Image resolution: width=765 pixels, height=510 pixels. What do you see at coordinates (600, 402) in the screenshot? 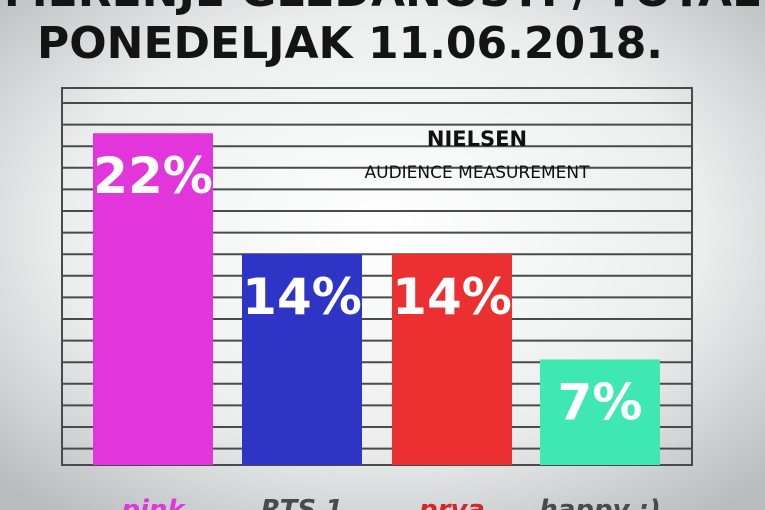
I see `value-label: 7%` at bounding box center [600, 402].